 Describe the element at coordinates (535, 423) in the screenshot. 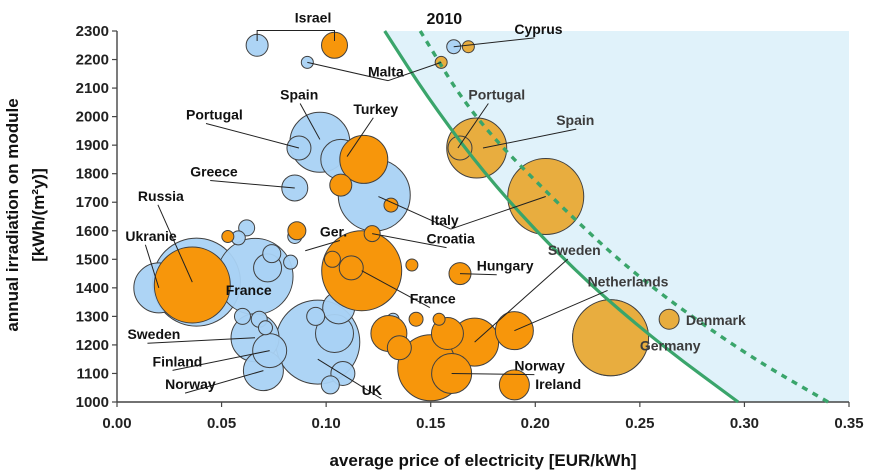

I see `x-tick-label: 0.20` at that location.